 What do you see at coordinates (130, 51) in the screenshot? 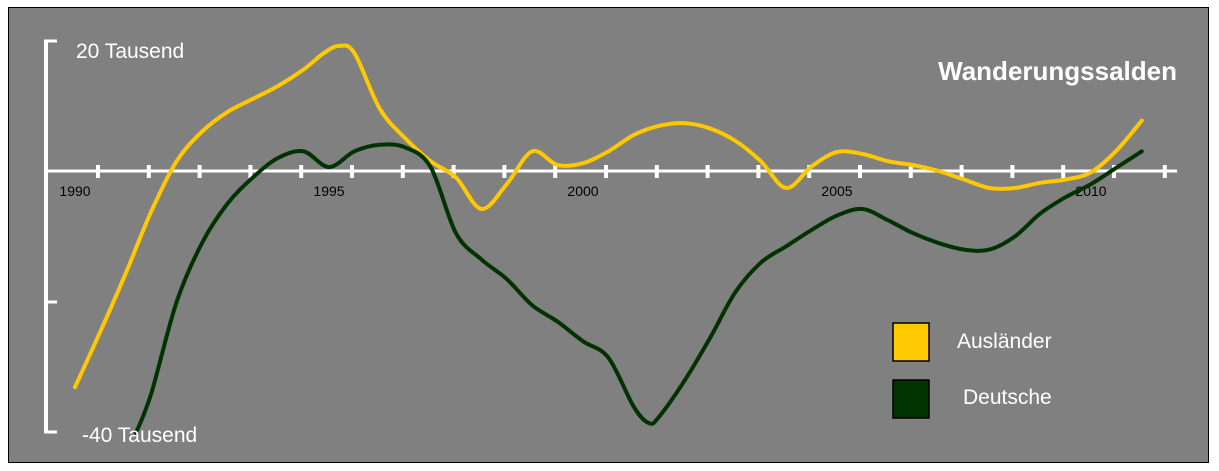
I see `y-tick-label-top: 20 Tausend` at bounding box center [130, 51].